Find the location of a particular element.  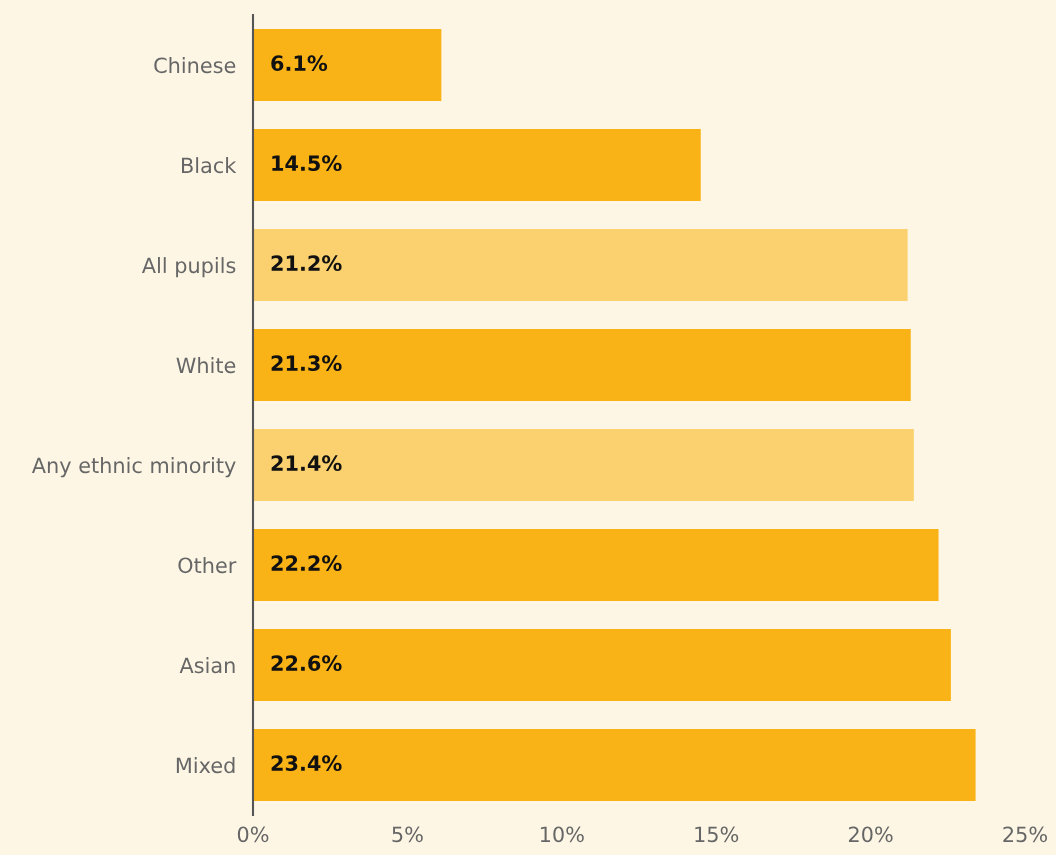

x-tick-label: 25% is located at coordinates (1025, 834).